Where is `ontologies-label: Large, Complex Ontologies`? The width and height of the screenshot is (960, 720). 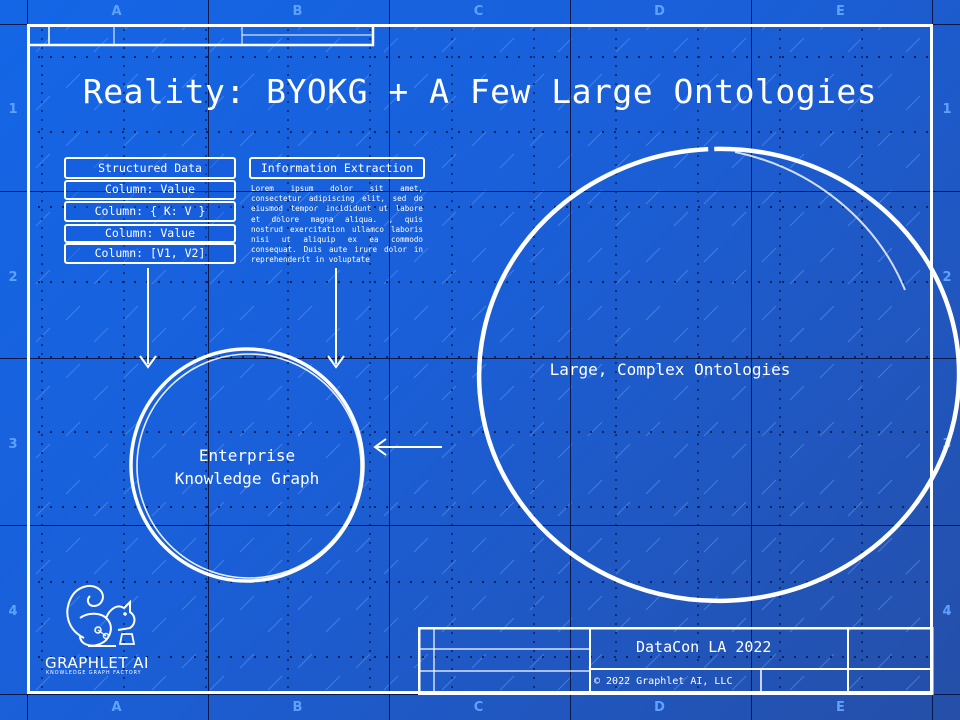 ontologies-label: Large, Complex Ontologies is located at coordinates (670, 369).